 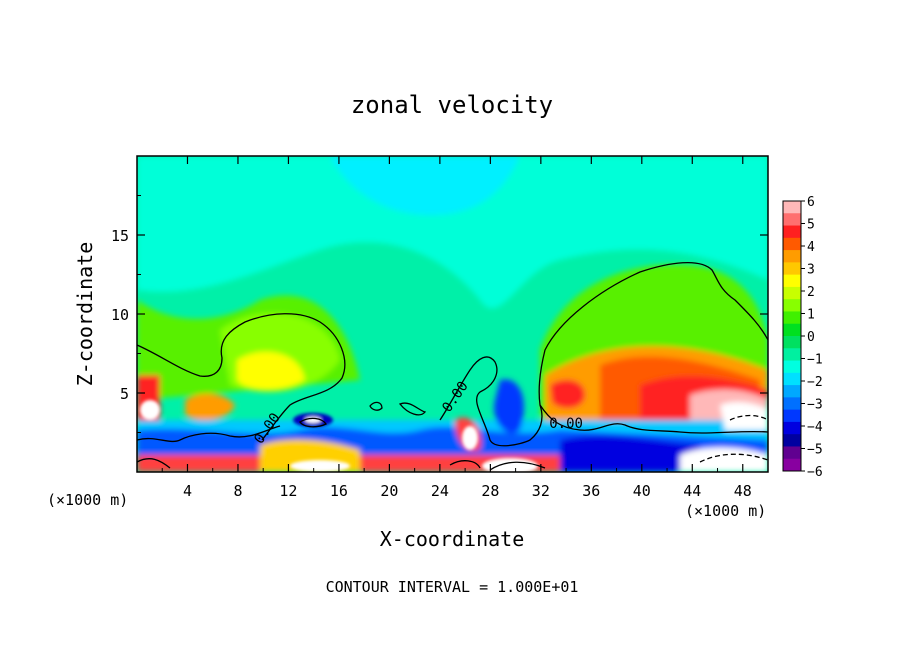 What do you see at coordinates (124, 394) in the screenshot?
I see `y-tick-label: 5` at bounding box center [124, 394].